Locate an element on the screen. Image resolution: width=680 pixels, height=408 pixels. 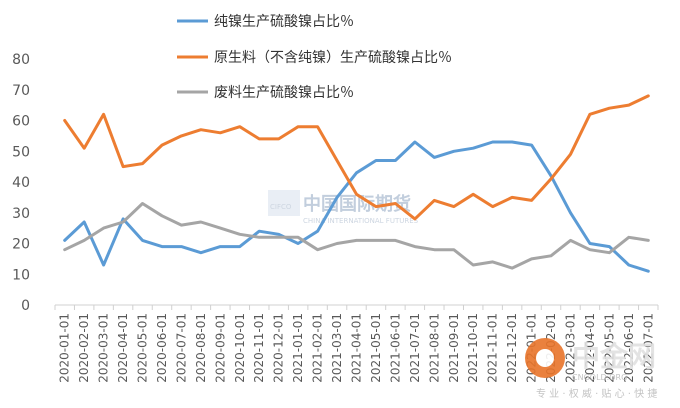
cngold-logo-inner-icon is located at coordinates (545, 358).